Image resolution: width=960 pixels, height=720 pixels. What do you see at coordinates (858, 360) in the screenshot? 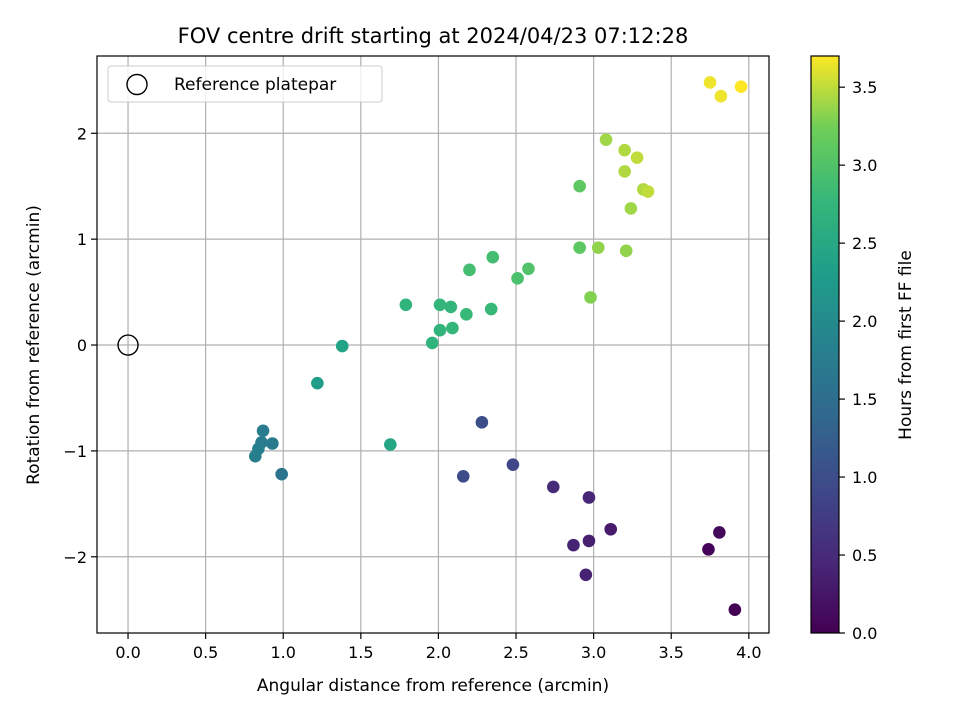
I see `colorbar-ticks: 0.0 0.5 1.0 1.5 2.0 2.5 3.0 3.5` at bounding box center [858, 360].